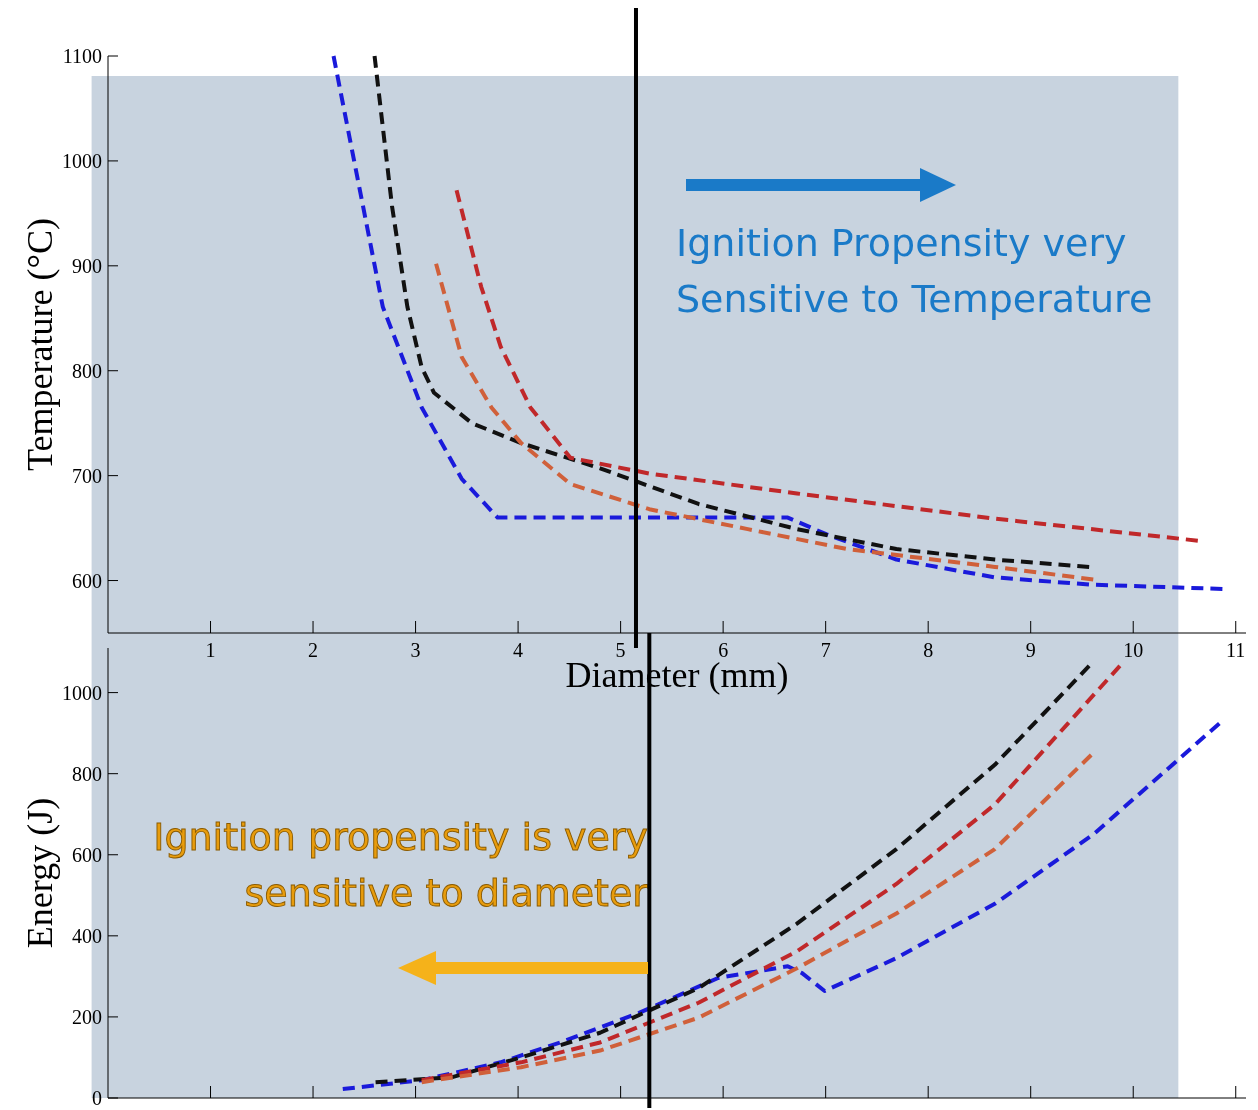 The width and height of the screenshot is (1258, 1110). I want to click on x-tick-label: 3, so click(415, 650).